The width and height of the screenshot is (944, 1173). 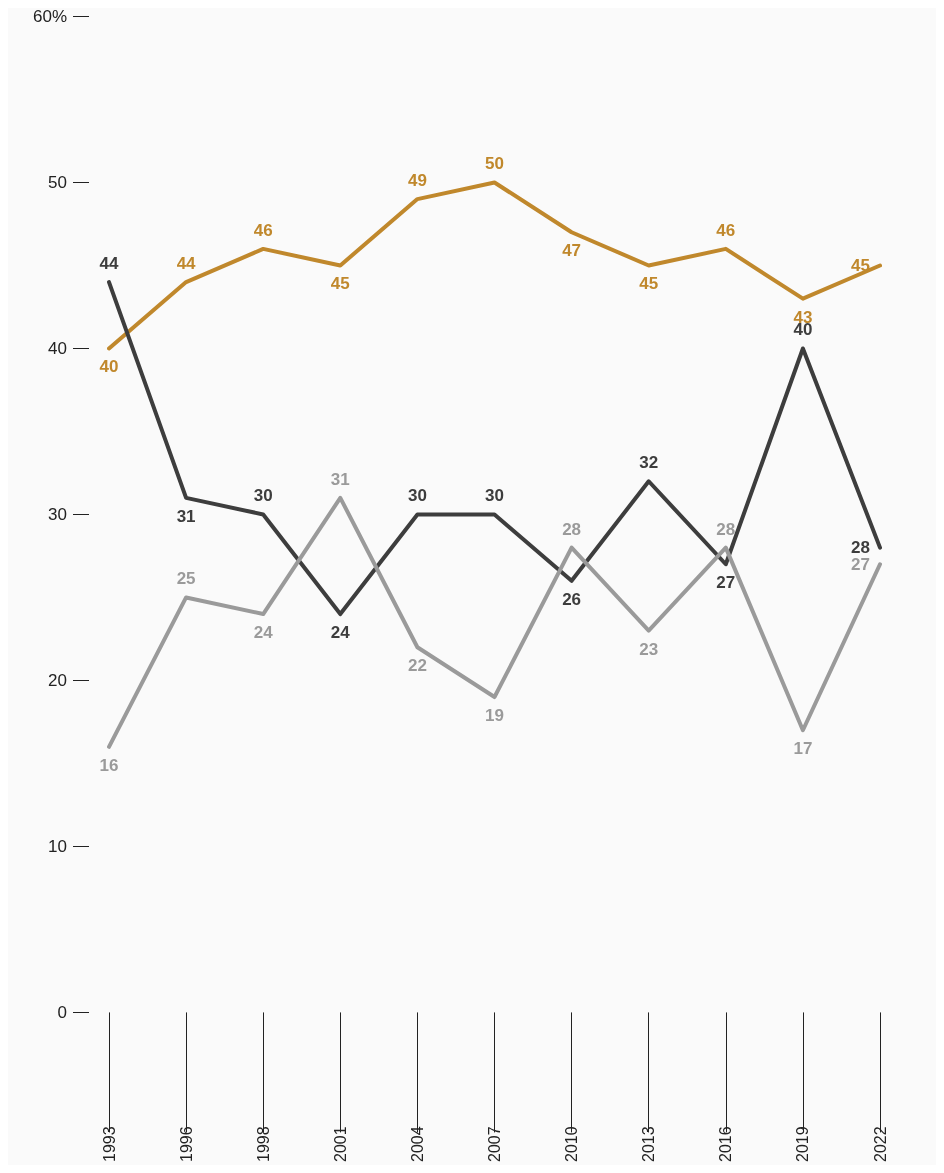 What do you see at coordinates (62, 1012) in the screenshot?
I see `y-tick-label: 0` at bounding box center [62, 1012].